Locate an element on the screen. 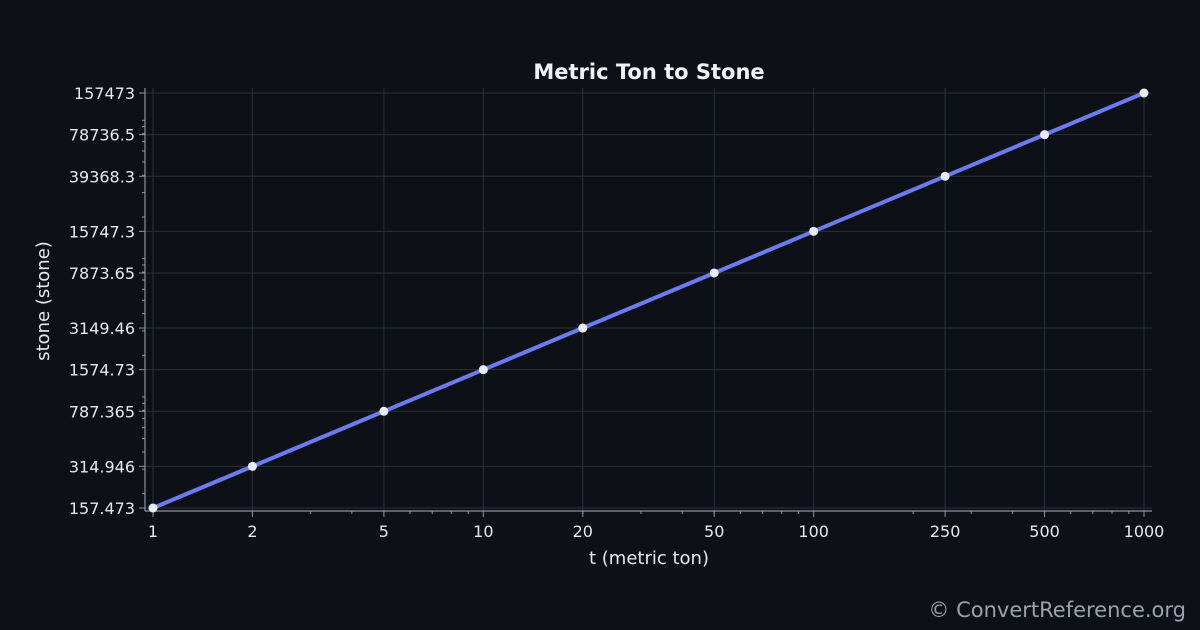  y-tick-label: 157.473 is located at coordinates (102, 508).